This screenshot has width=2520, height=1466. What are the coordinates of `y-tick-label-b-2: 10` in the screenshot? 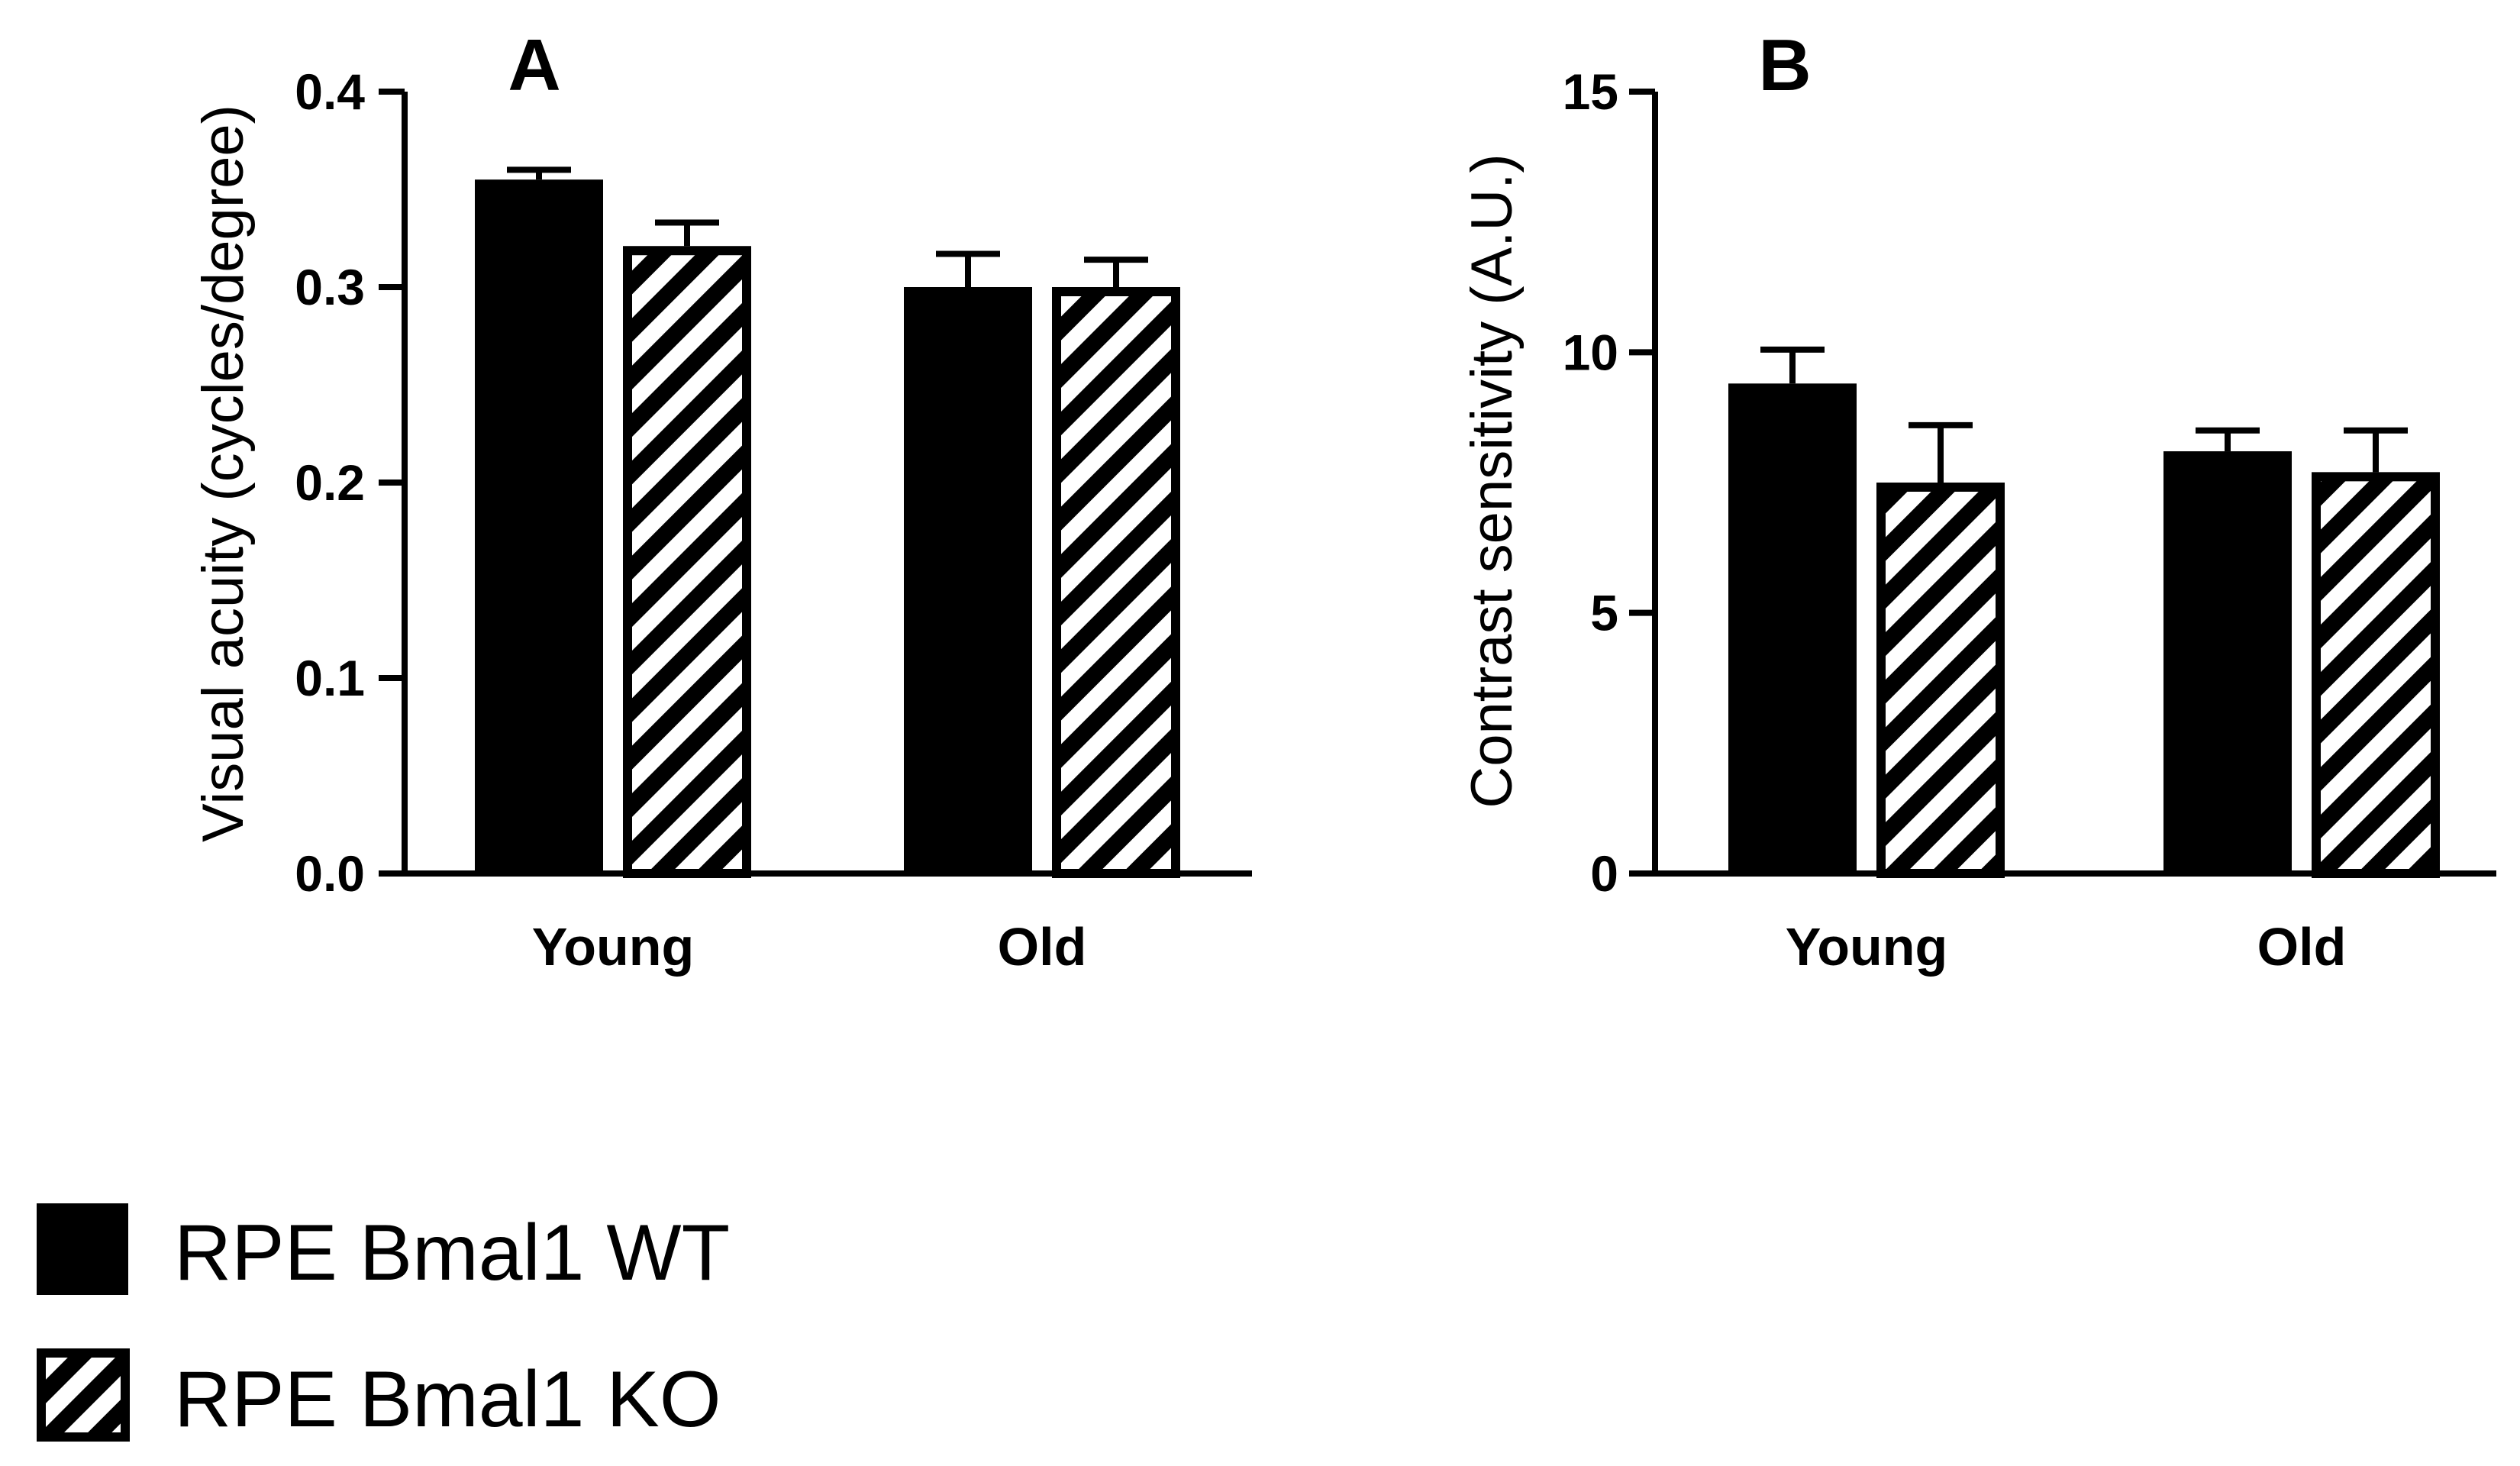 It's located at (1590, 352).